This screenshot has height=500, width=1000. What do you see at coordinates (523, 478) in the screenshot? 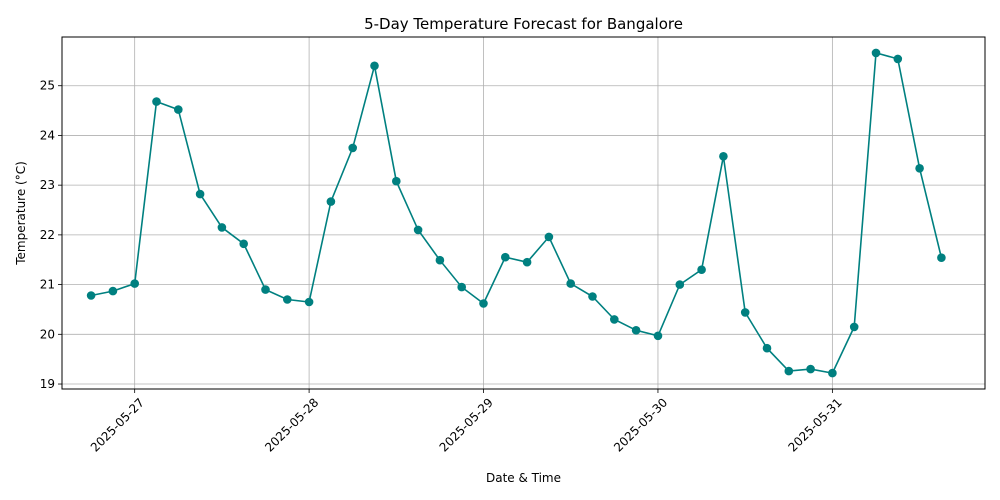
I see `x-axis-label: Date & Time` at bounding box center [523, 478].